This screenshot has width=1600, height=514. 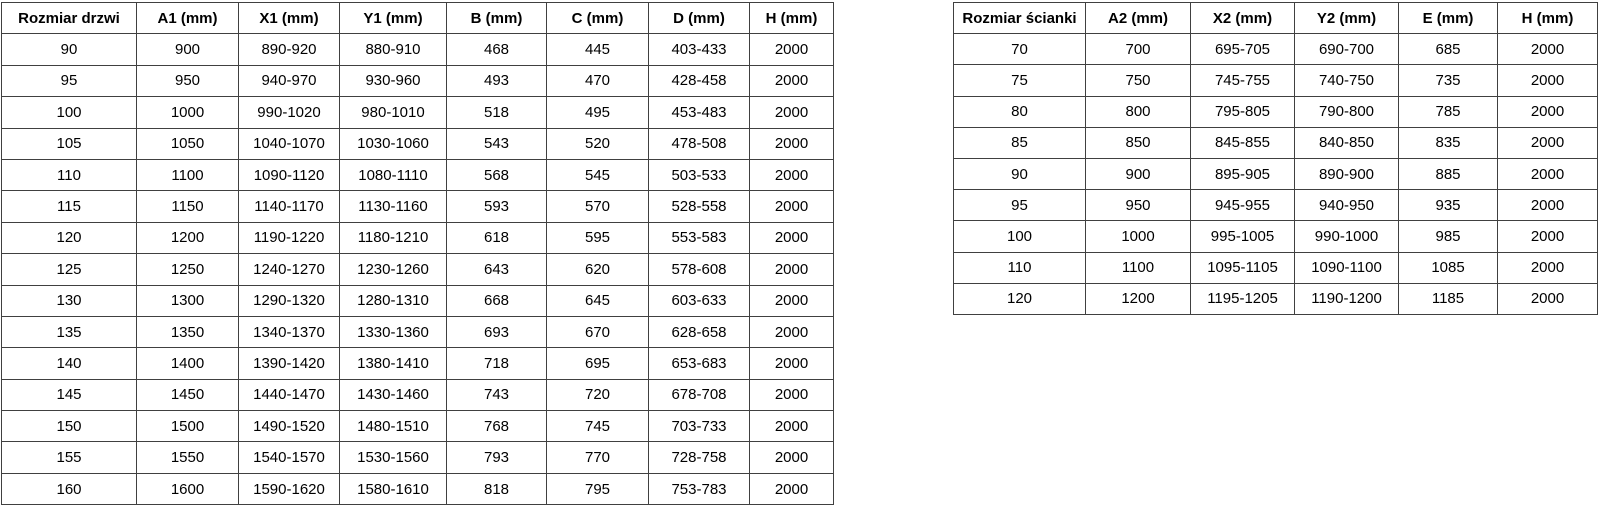 What do you see at coordinates (1242, 205) in the screenshot?
I see `cell: 945-955` at bounding box center [1242, 205].